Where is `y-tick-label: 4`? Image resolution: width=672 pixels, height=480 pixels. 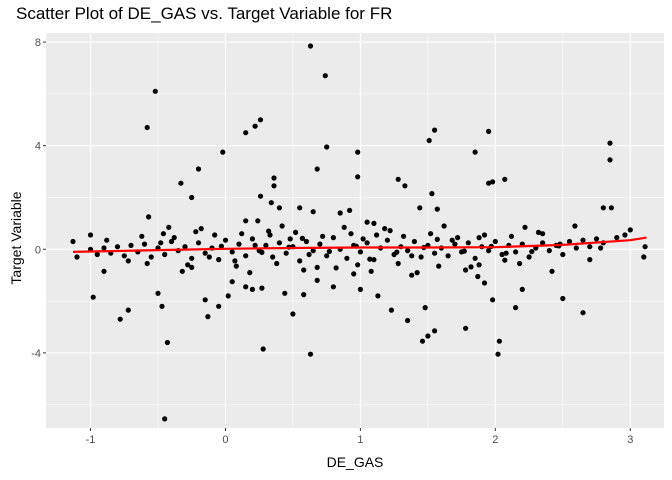
y-tick-label: 4 is located at coordinates (38, 147).